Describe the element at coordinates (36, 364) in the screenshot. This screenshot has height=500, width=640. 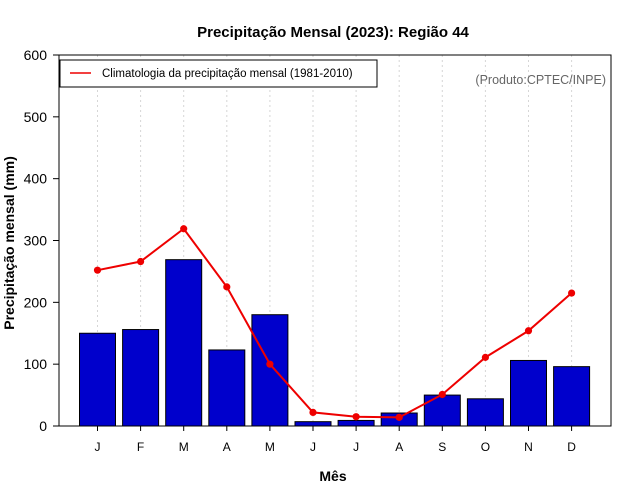
I see `y-tick-label: 100` at that location.